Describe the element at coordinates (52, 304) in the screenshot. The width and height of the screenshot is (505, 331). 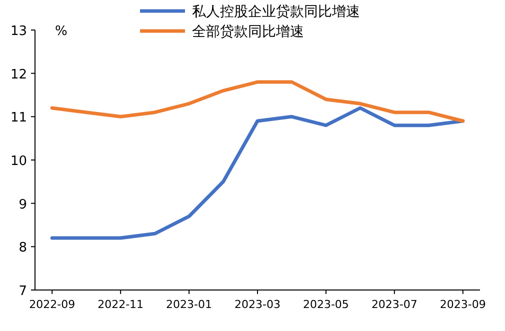
I see `x-tick-label: 2022-09` at that location.